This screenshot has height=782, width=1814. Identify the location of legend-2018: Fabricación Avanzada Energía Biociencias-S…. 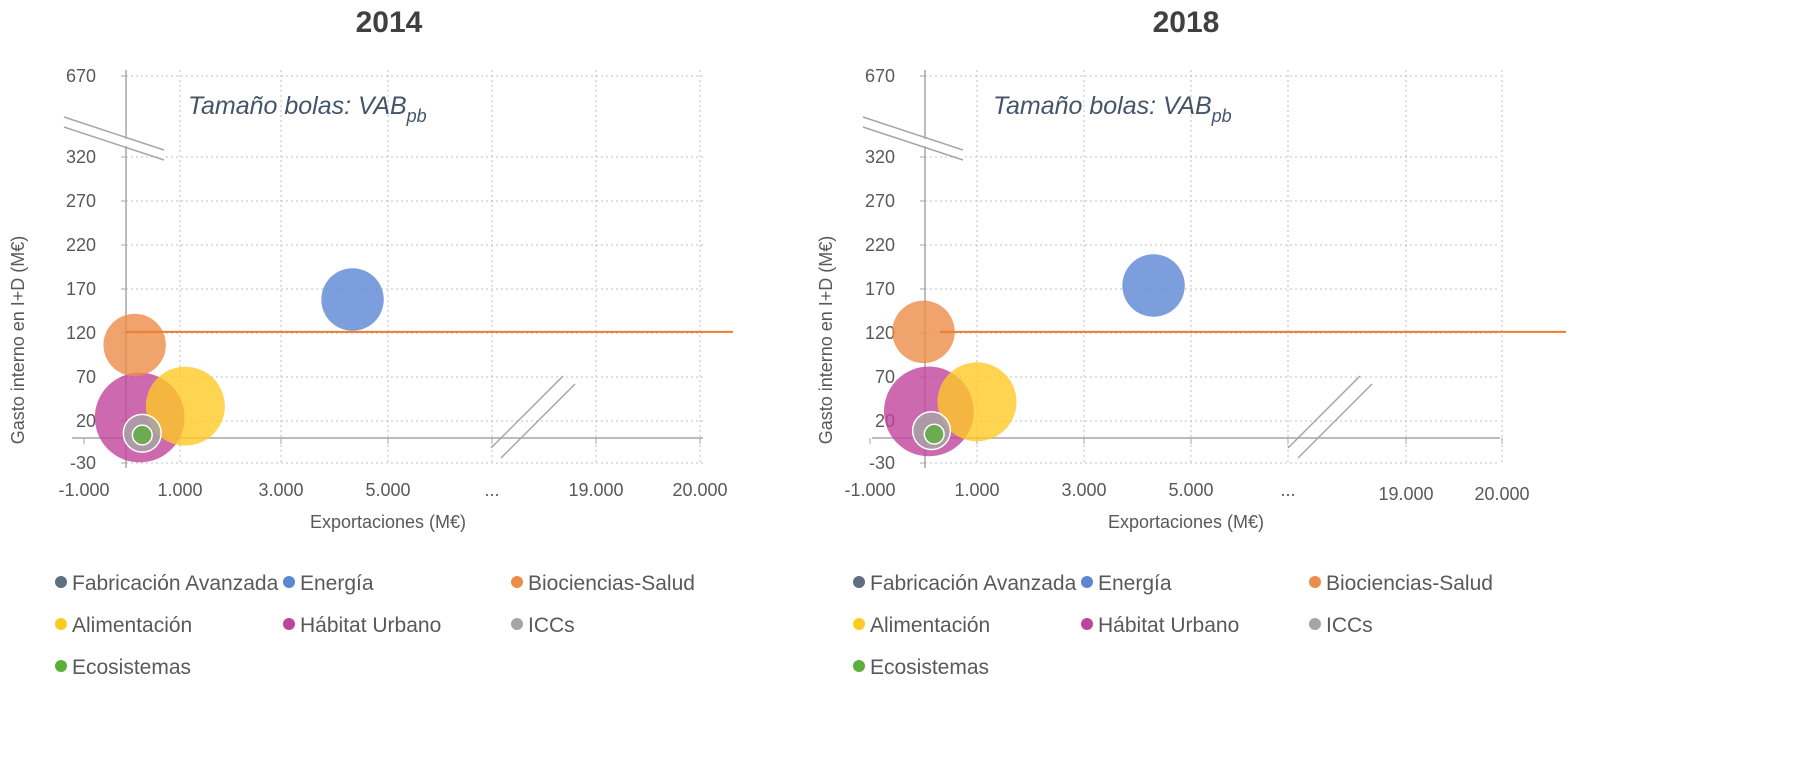
(1173, 625).